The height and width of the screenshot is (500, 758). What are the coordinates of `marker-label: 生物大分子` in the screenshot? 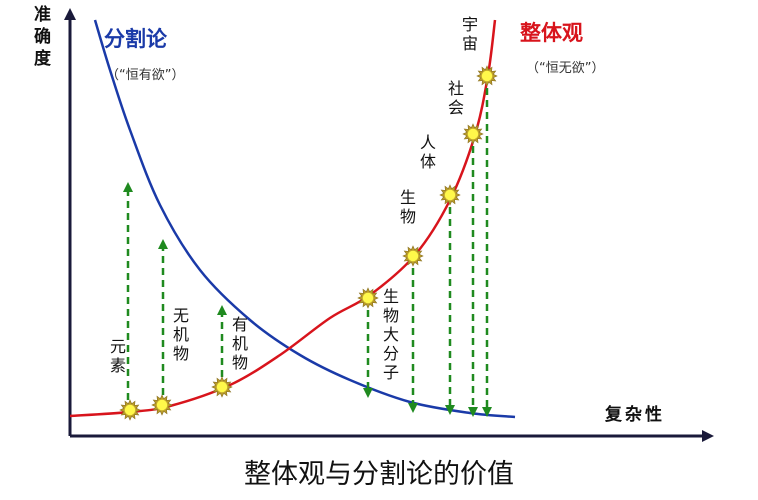 It's located at (391, 334).